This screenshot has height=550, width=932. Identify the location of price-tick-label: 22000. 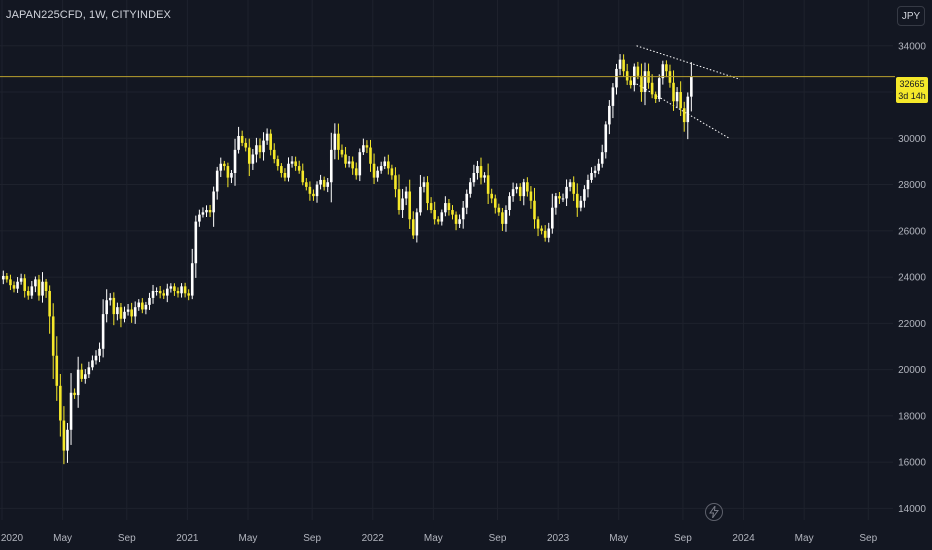
(912, 324).